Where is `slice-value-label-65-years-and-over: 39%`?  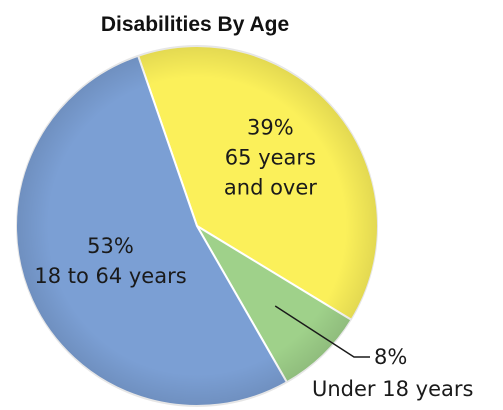
slice-value-label-65-years-and-over: 39% is located at coordinates (270, 127).